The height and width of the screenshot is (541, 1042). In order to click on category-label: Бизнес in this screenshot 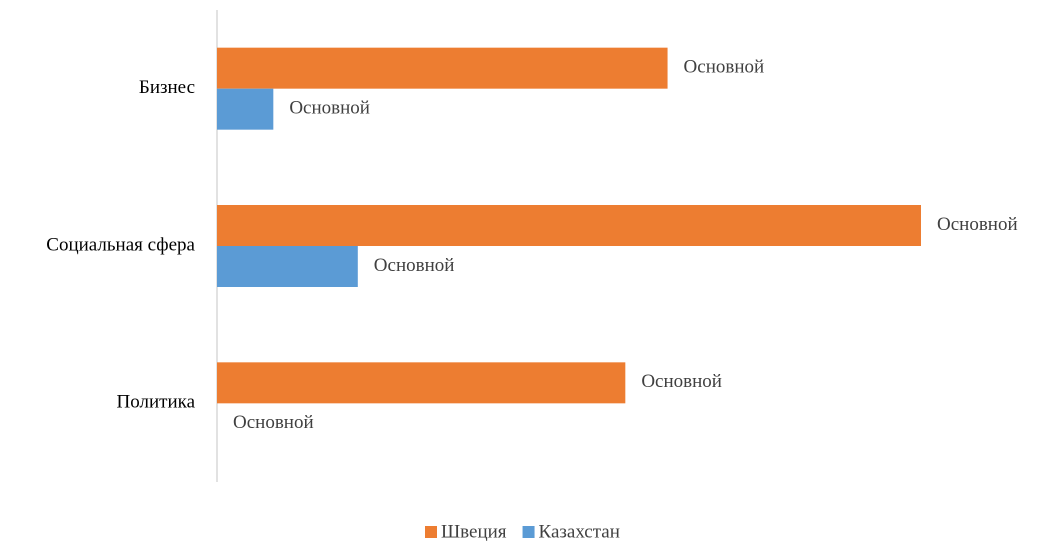, I will do `click(167, 87)`.